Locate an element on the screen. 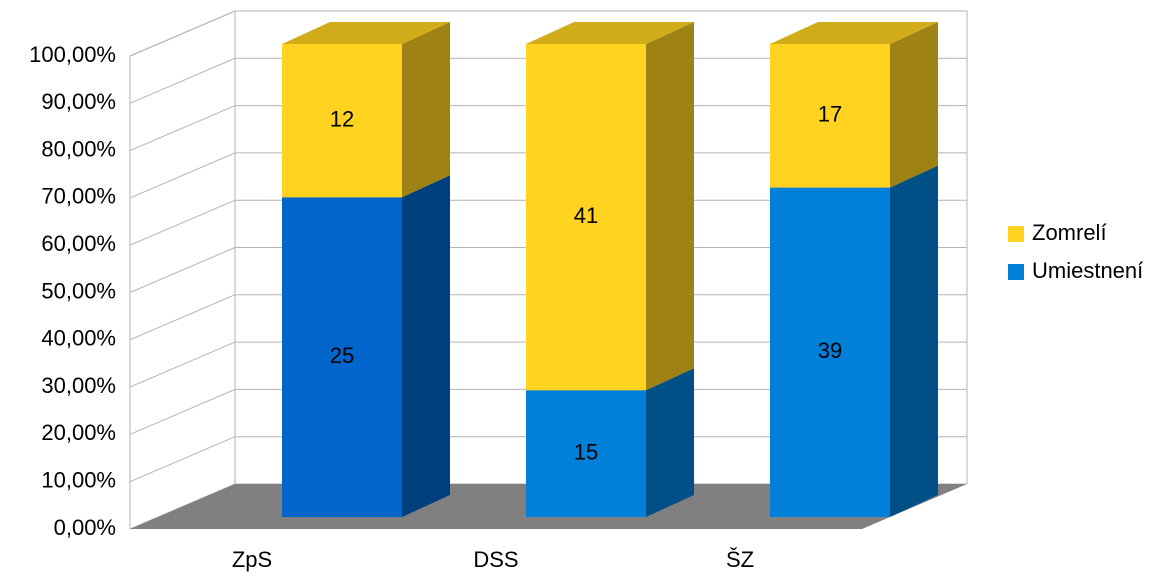 This screenshot has height=577, width=1162. y-tick-label: 70,00% is located at coordinates (78, 196).